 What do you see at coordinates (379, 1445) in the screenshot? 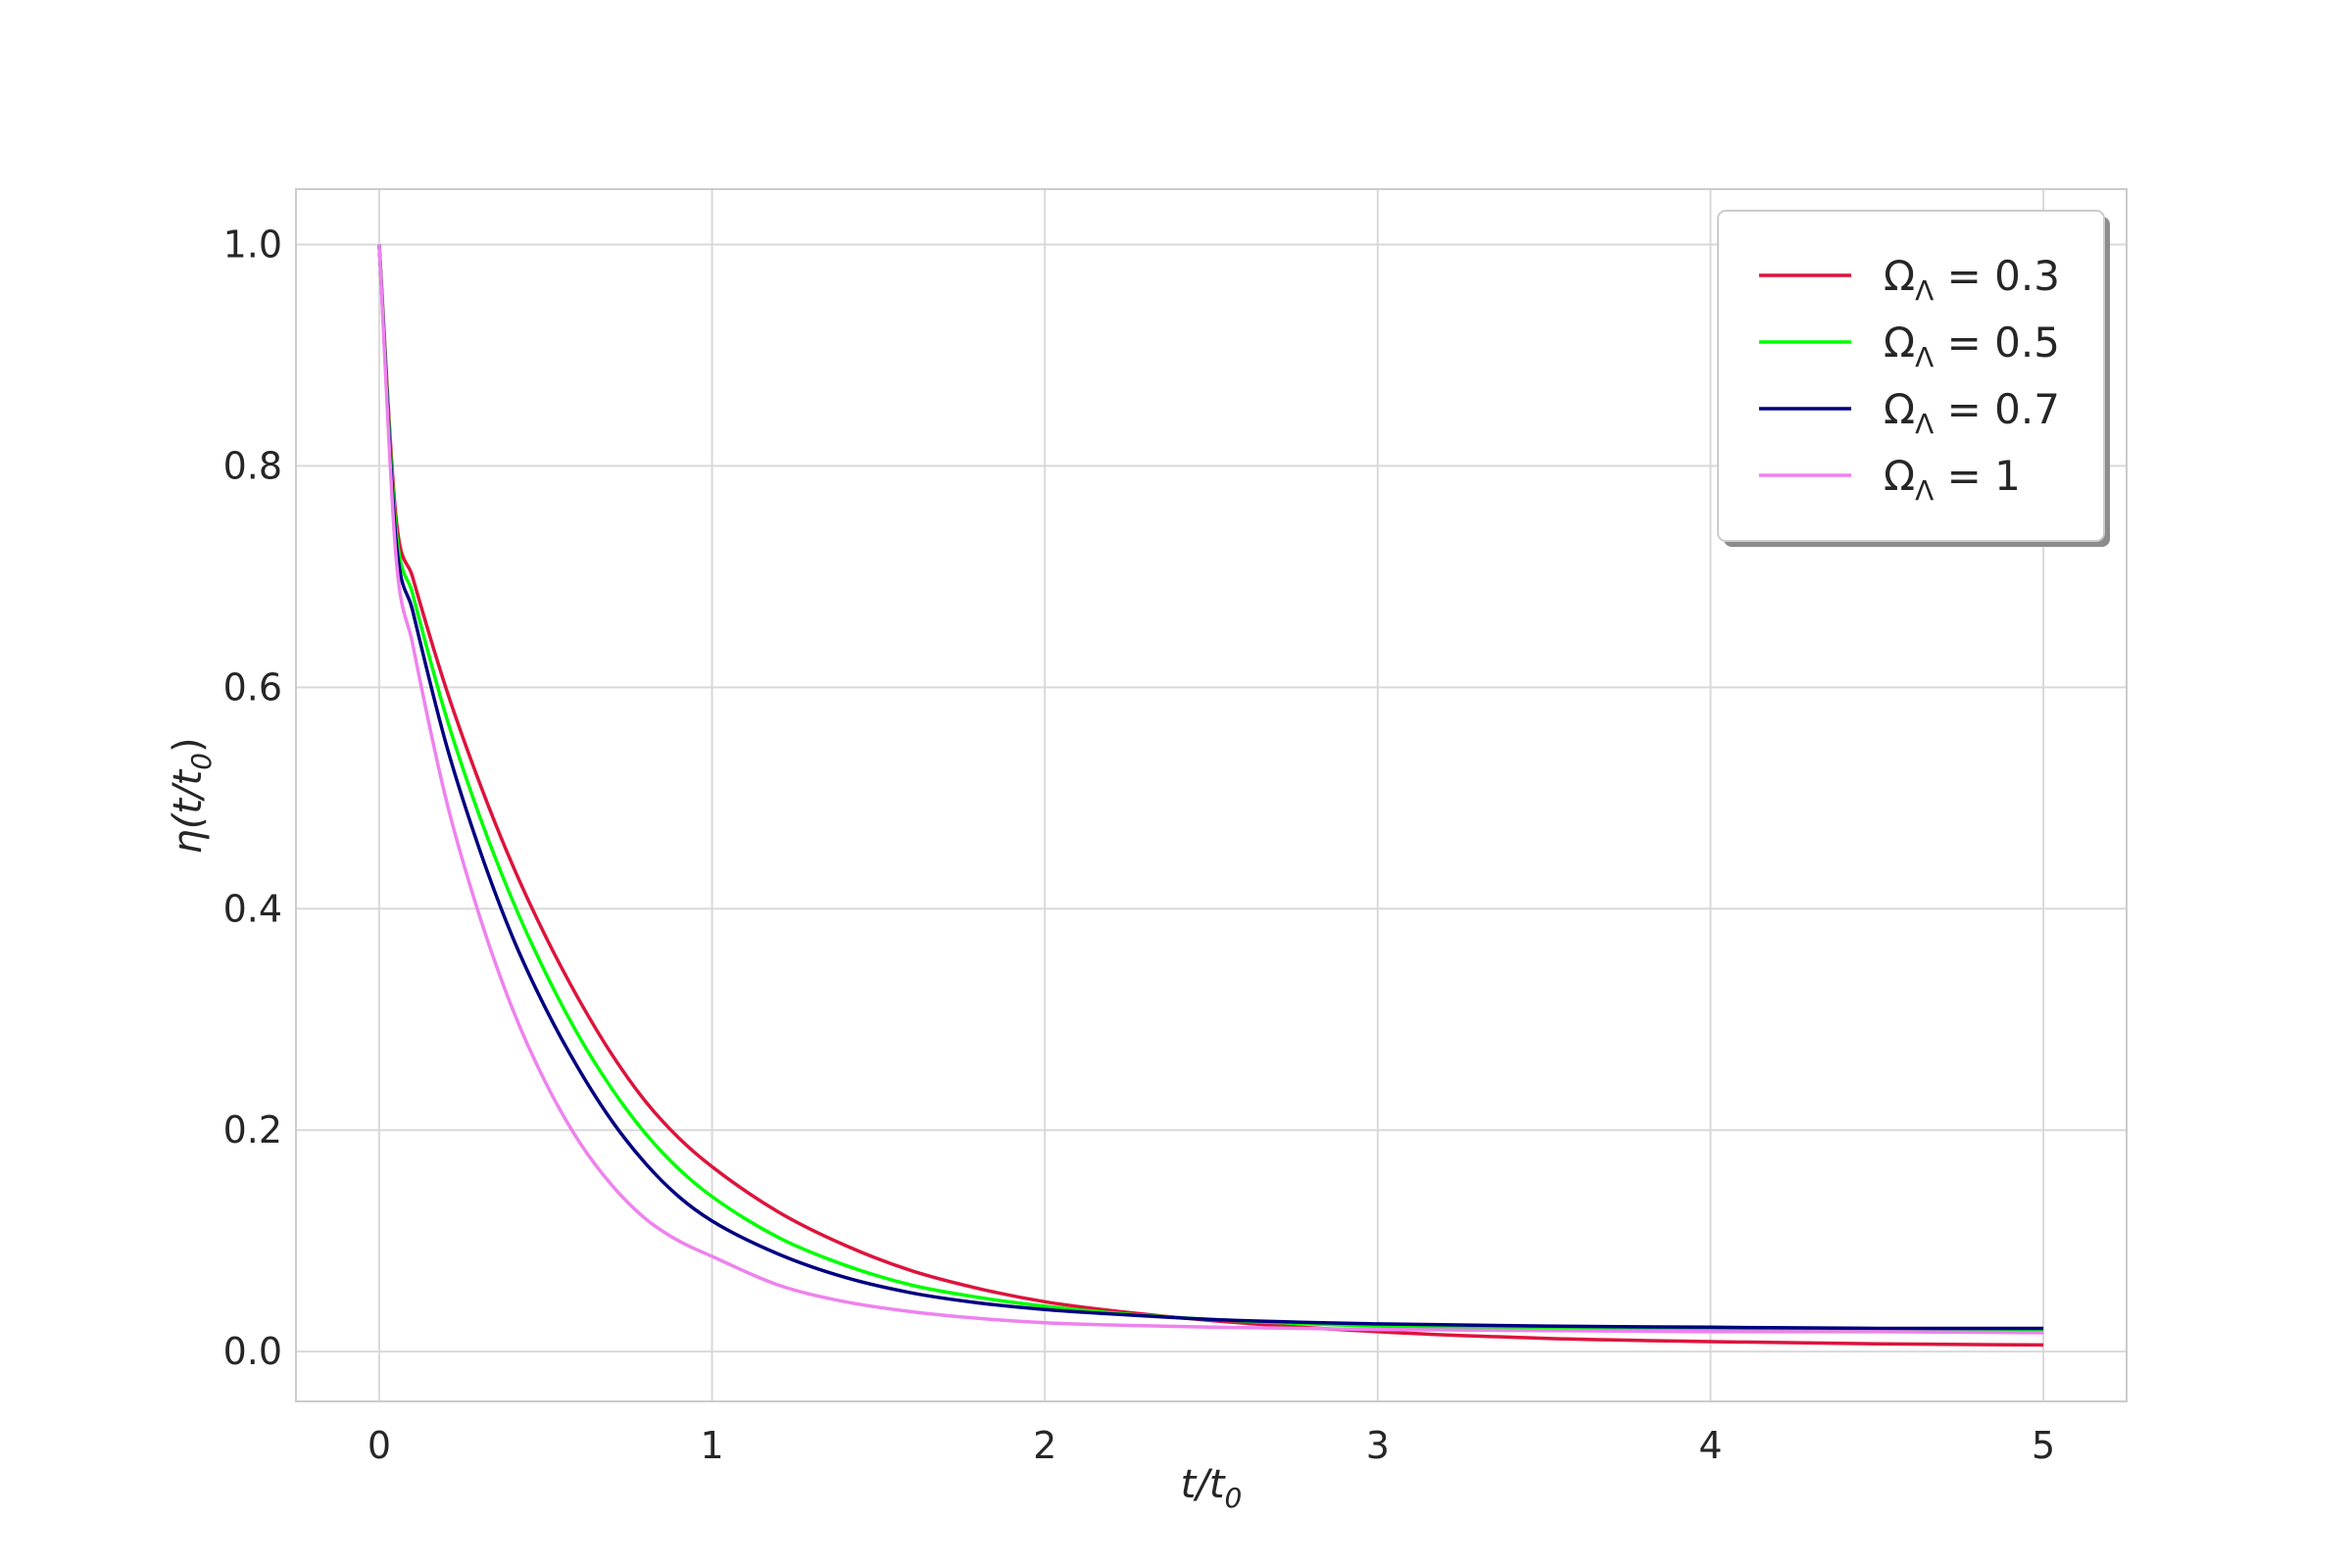
I see `x-tick-label: 0` at bounding box center [379, 1445].